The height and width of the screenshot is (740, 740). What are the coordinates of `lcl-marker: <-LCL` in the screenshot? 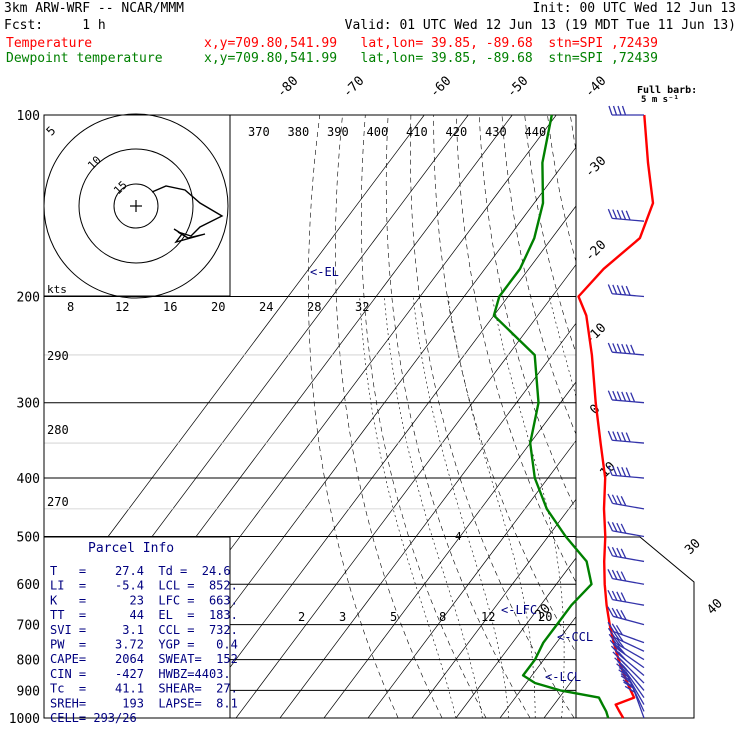 It's located at (563, 677).